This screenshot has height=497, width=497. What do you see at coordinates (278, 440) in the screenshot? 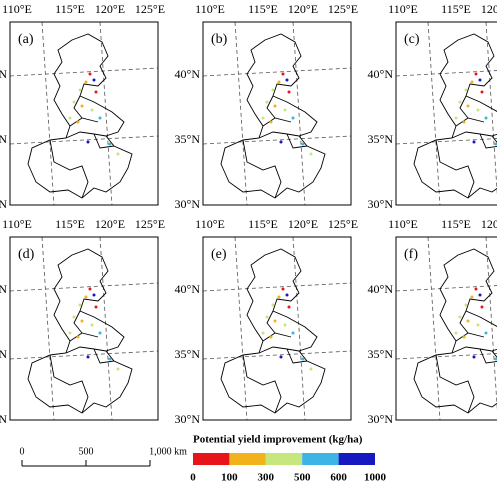
I see `legend-title: Potential yield improvement (kg/ha)` at bounding box center [278, 440].